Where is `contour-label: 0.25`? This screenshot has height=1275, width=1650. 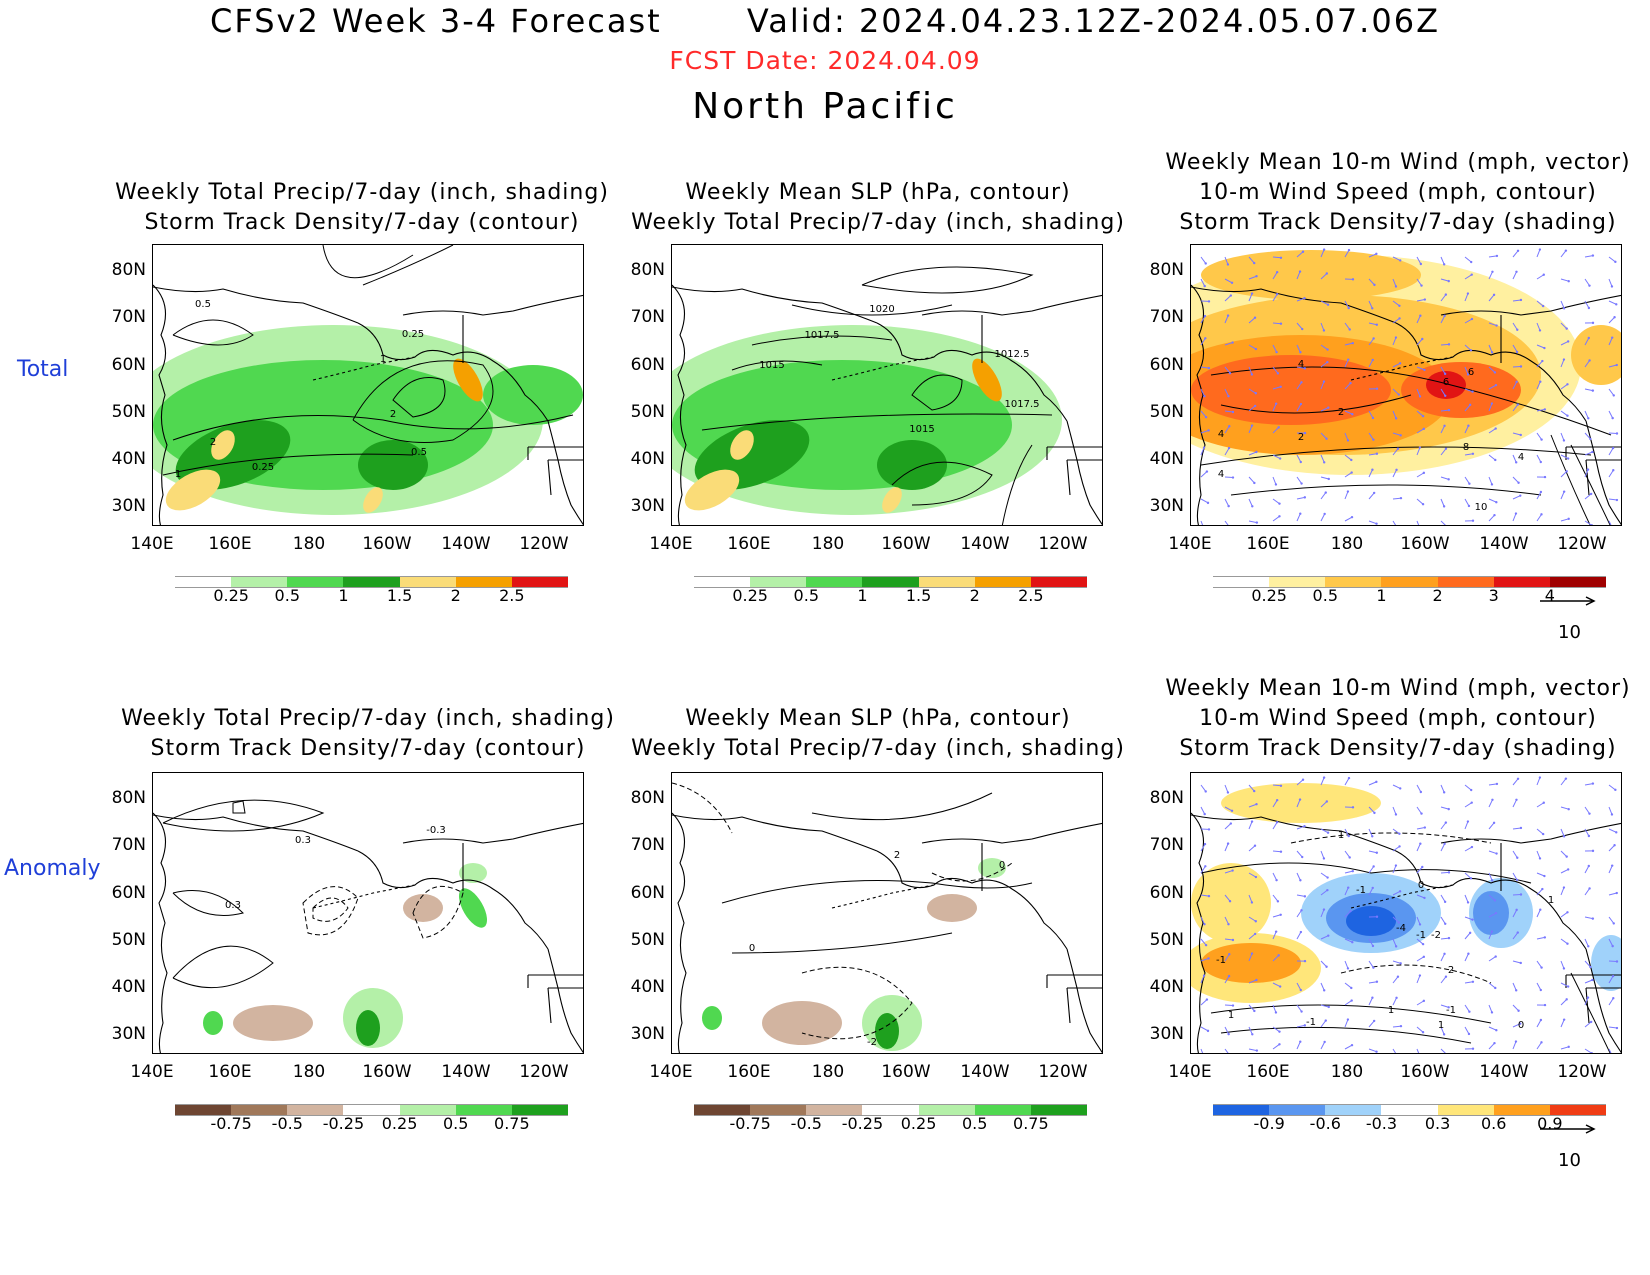 contour-label: 0.25 is located at coordinates (263, 467).